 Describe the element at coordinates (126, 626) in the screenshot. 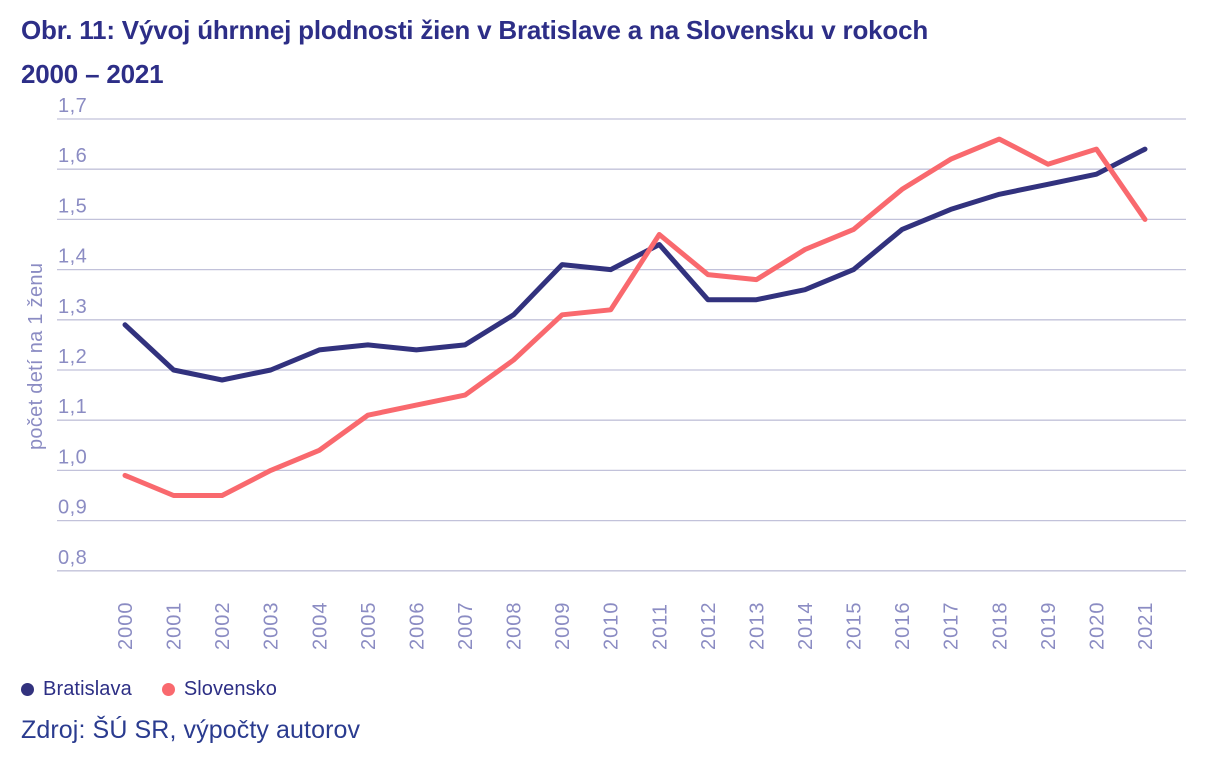

I see `x-tick-label: 2000` at that location.